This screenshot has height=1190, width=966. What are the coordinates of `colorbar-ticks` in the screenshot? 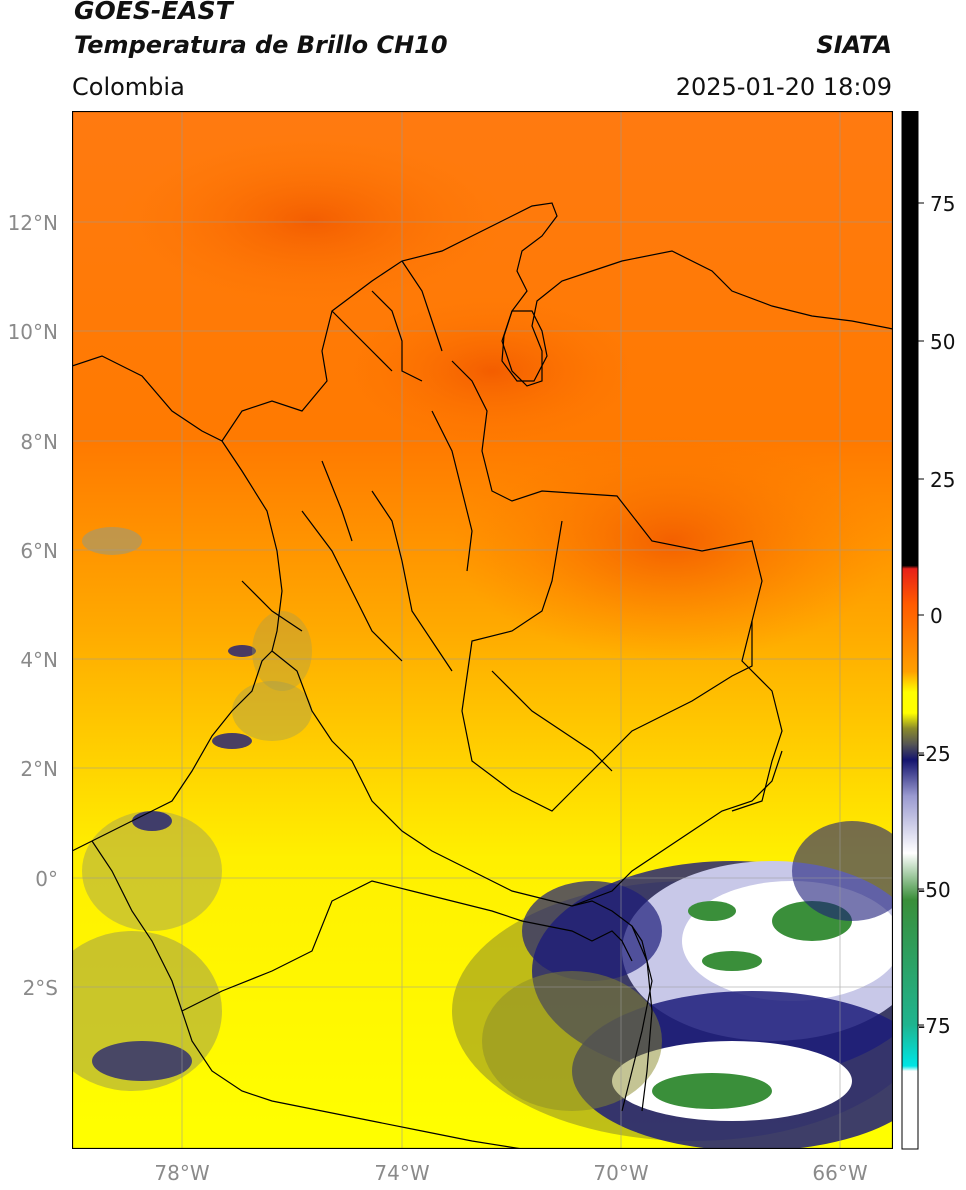 It's located at (921, 614).